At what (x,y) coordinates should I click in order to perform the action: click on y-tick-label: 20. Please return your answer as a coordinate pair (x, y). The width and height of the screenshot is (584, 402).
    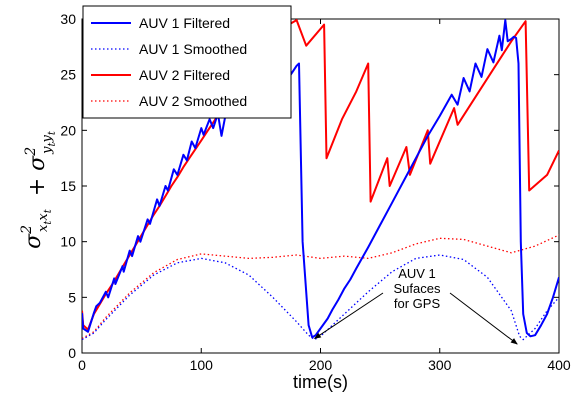
    Looking at the image, I should click on (68, 130).